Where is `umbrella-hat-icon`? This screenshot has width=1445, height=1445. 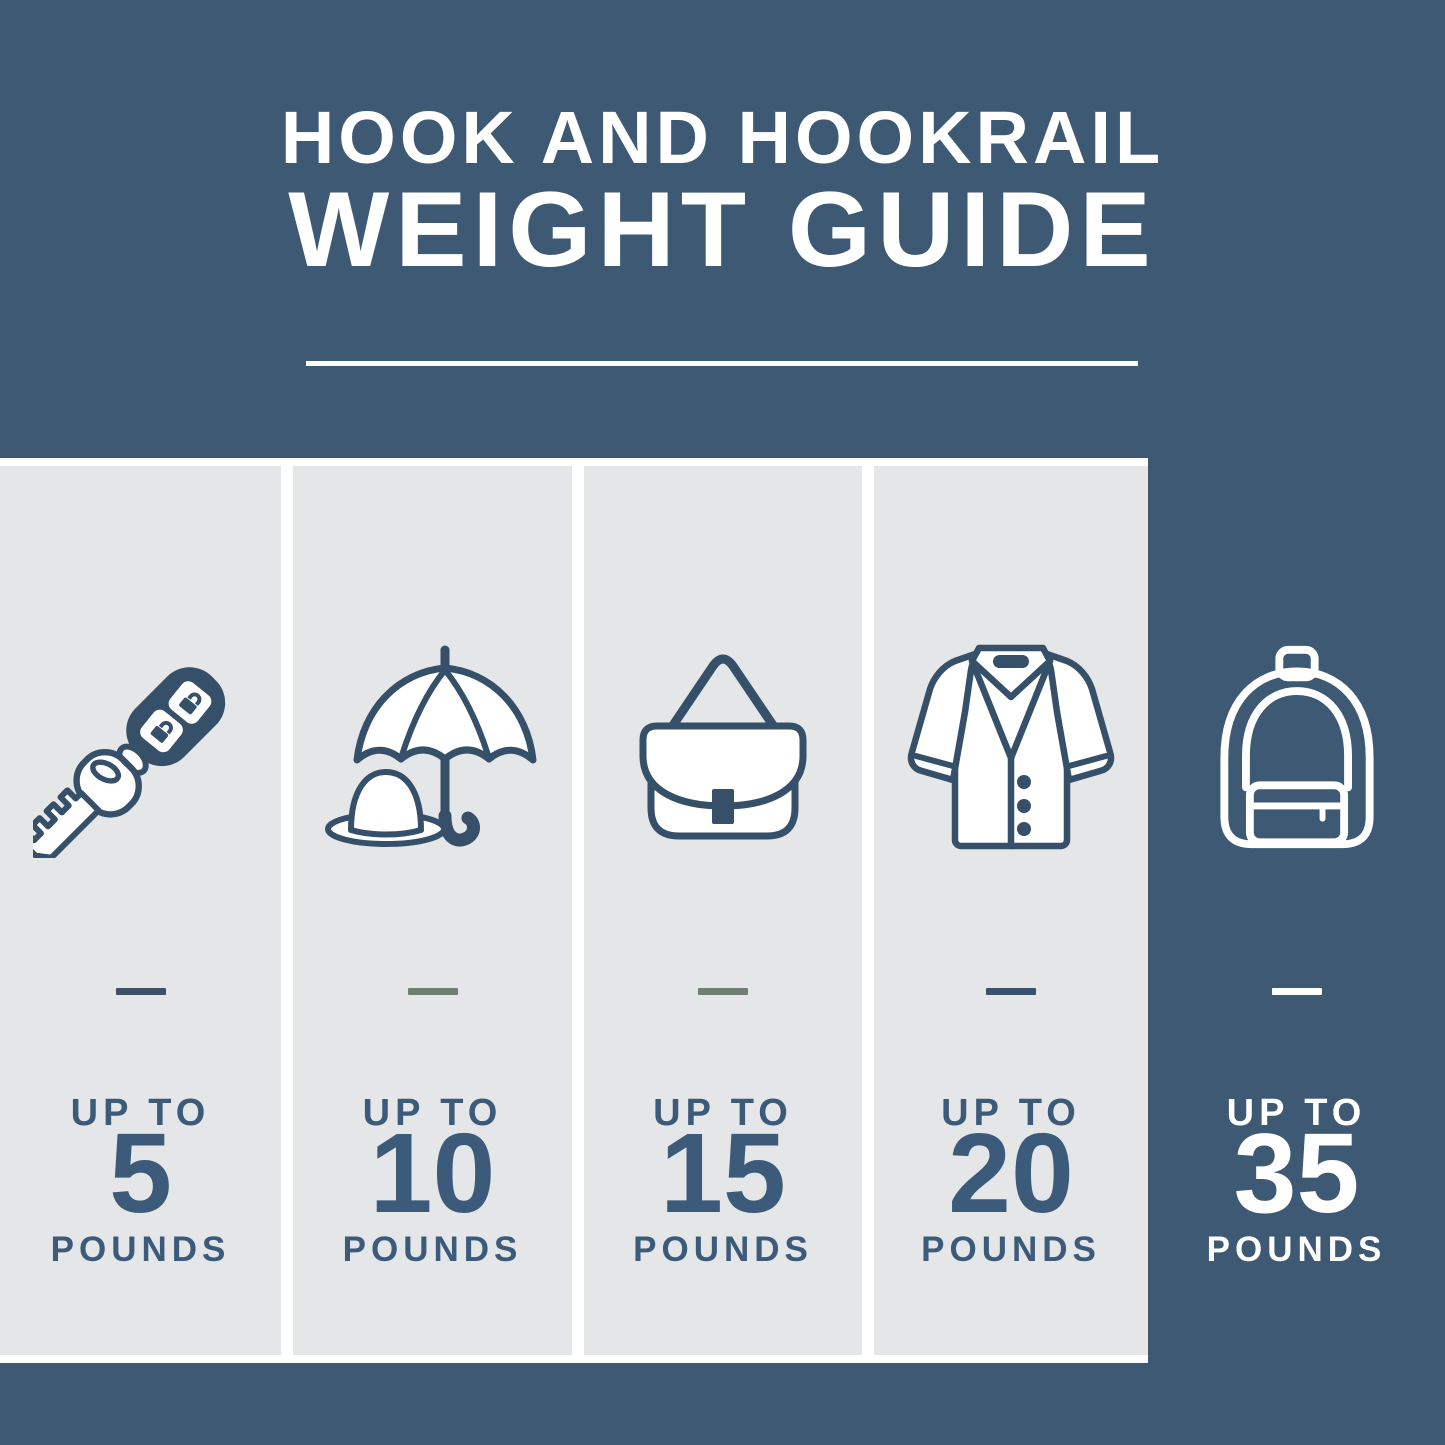
umbrella-hat-icon is located at coordinates (433, 750).